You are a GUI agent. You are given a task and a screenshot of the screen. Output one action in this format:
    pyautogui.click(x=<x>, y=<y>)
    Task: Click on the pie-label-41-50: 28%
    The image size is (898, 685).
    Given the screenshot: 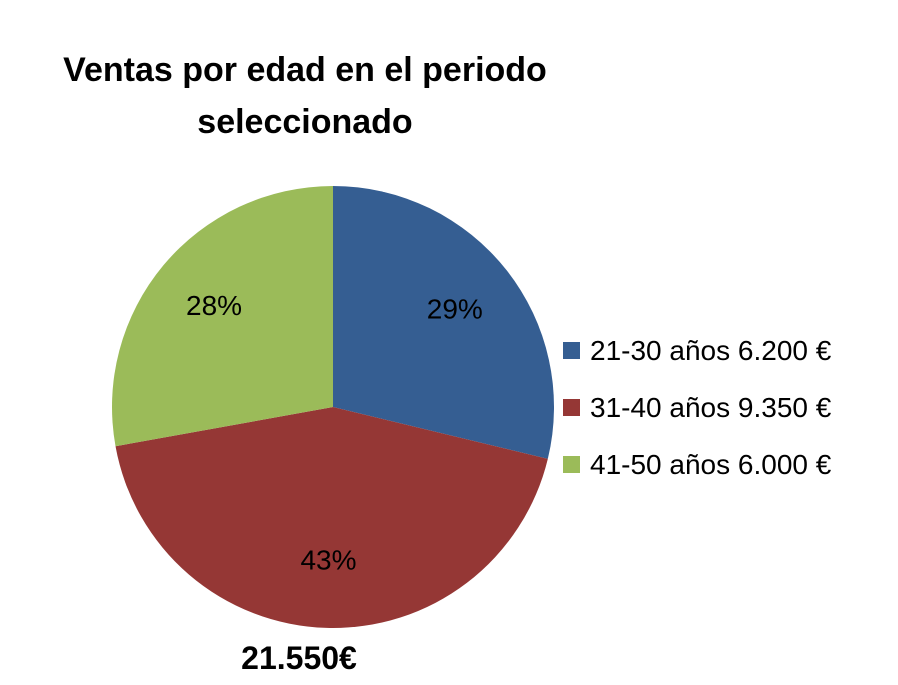 What is the action you would take?
    pyautogui.click(x=214, y=305)
    